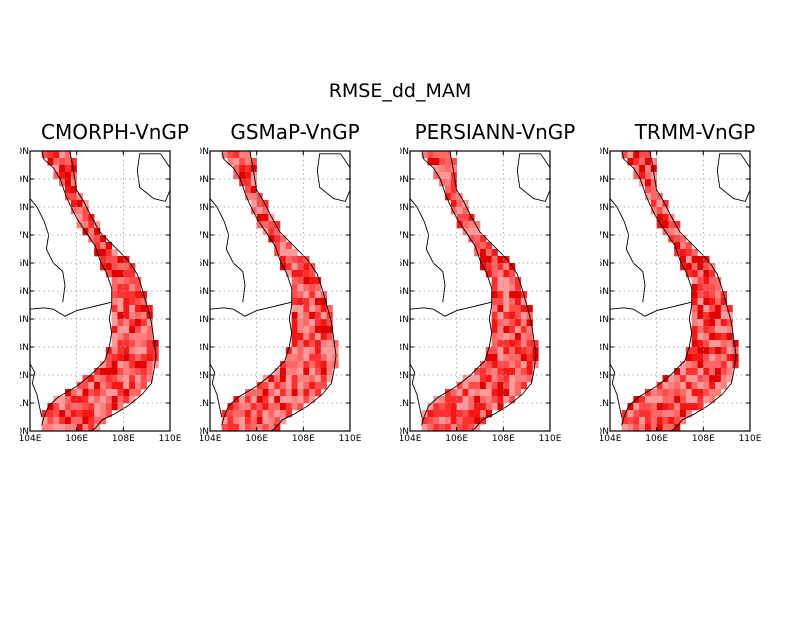 This screenshot has height=618, width=800. What do you see at coordinates (404, 320) in the screenshot?
I see `lat-tick-label: 14N` at bounding box center [404, 320].